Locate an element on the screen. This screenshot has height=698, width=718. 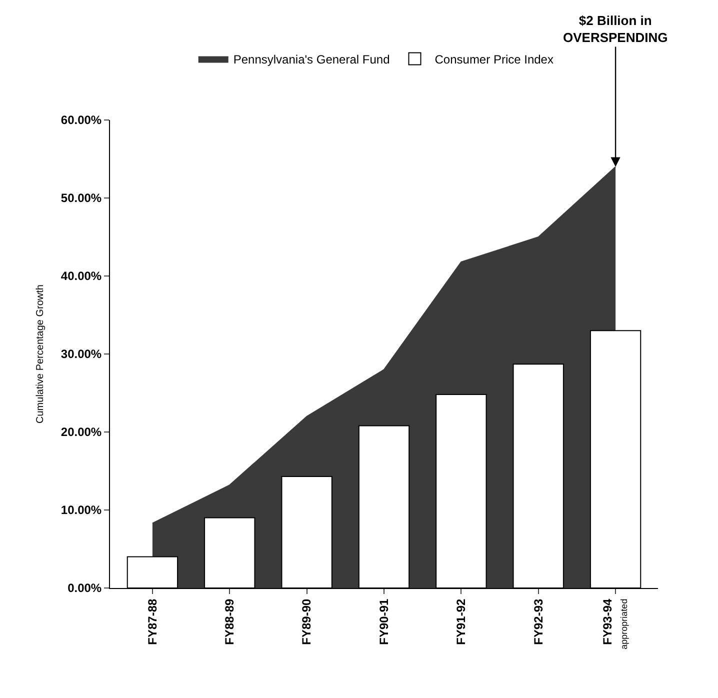
x-tick-label: FY92-93 is located at coordinates (538, 621).